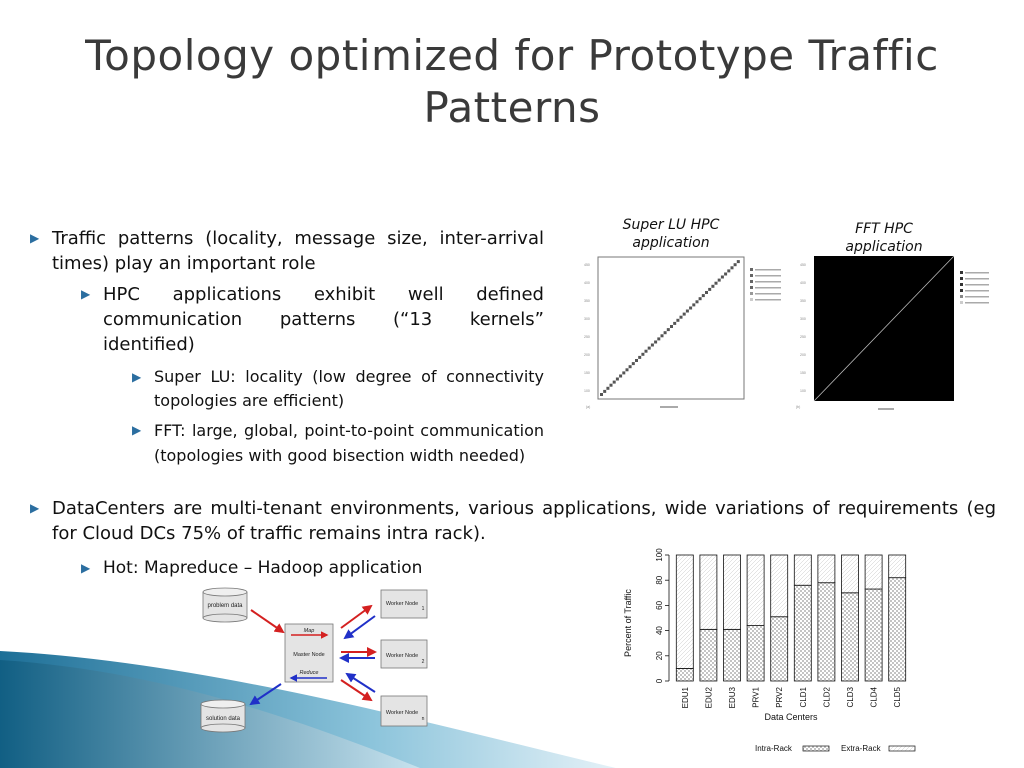 The width and height of the screenshot is (1024, 768). What do you see at coordinates (732, 592) in the screenshot?
I see `bar-extra-rack-edu3` at bounding box center [732, 592].